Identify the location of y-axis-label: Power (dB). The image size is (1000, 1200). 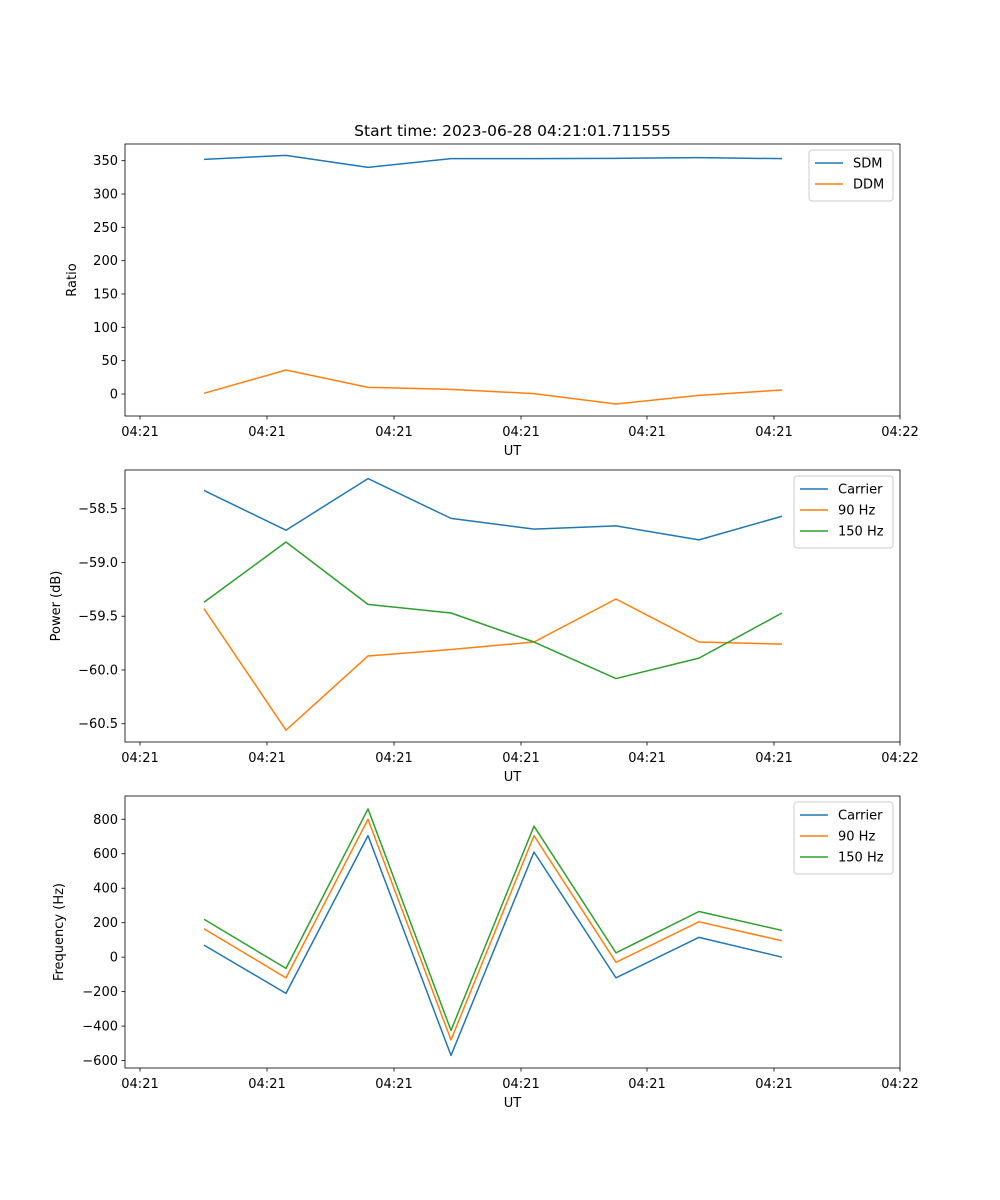
(56, 606).